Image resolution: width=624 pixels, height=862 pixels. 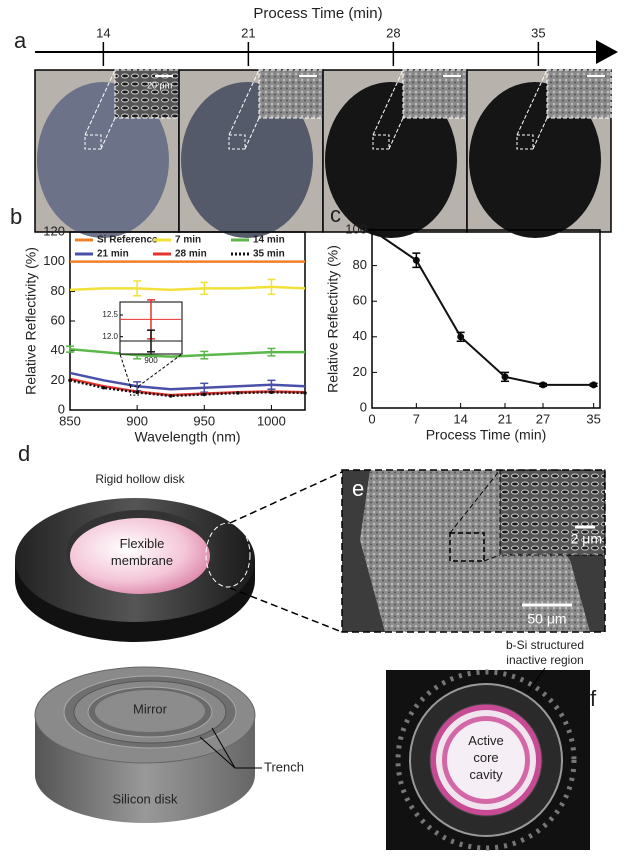 I want to click on x-axis-label: Wavelength (nm), so click(x=187, y=437).